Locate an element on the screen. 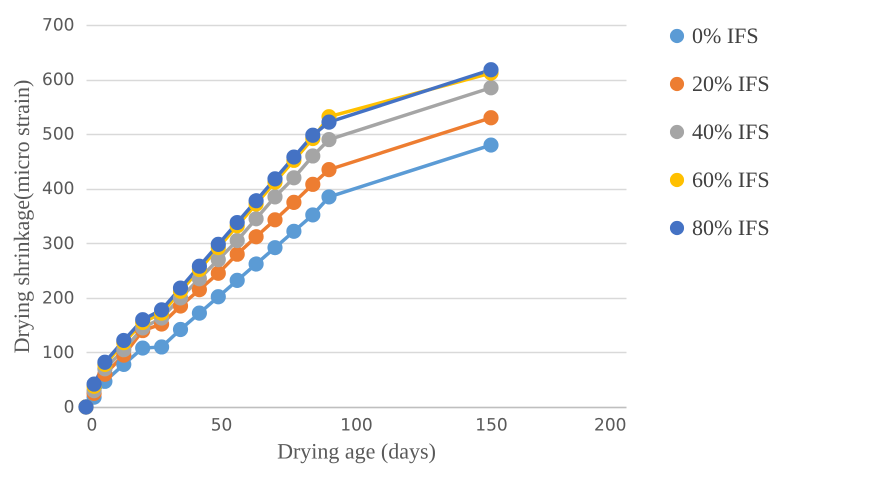  legend-label: 40% IFS is located at coordinates (731, 131).